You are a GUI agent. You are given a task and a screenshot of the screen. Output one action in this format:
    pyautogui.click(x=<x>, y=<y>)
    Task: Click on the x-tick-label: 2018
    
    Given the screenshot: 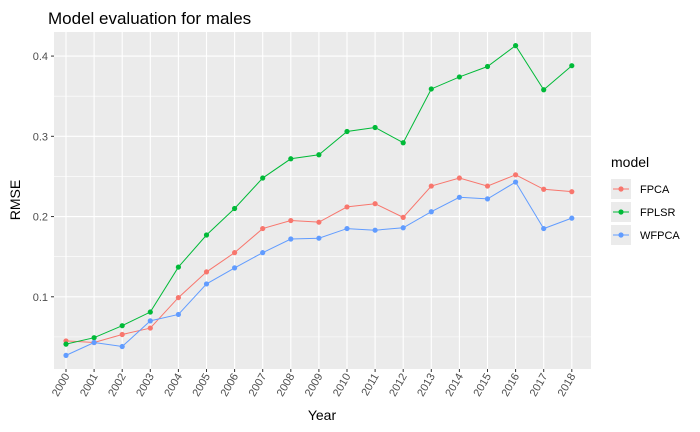 What is the action you would take?
    pyautogui.click(x=567, y=385)
    